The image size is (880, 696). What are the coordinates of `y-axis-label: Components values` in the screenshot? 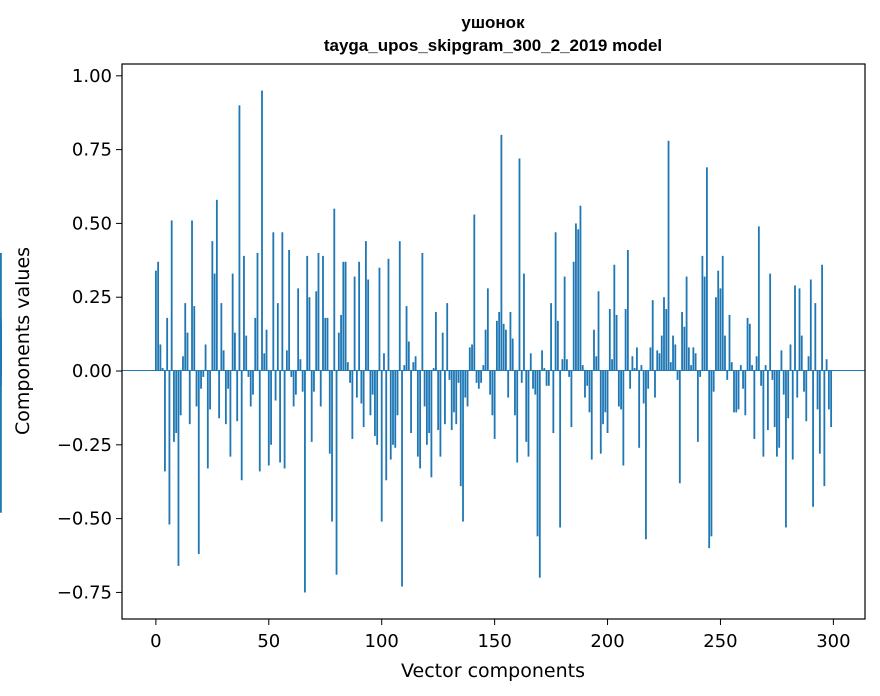 It's located at (23, 341).